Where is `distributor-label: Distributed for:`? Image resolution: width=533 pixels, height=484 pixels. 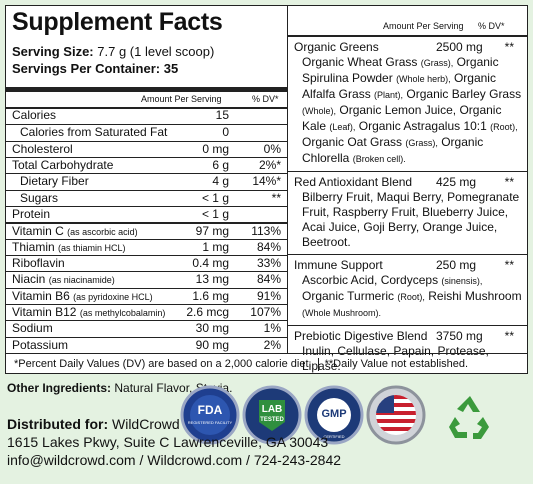
distributor-label: Distributed for: is located at coordinates (58, 424).